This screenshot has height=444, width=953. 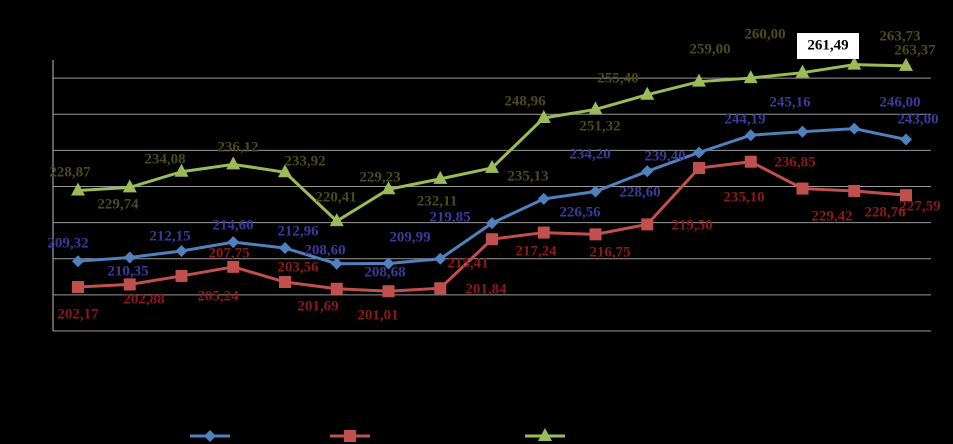 What do you see at coordinates (379, 177) in the screenshot?
I see `data-label: 229,23` at bounding box center [379, 177].